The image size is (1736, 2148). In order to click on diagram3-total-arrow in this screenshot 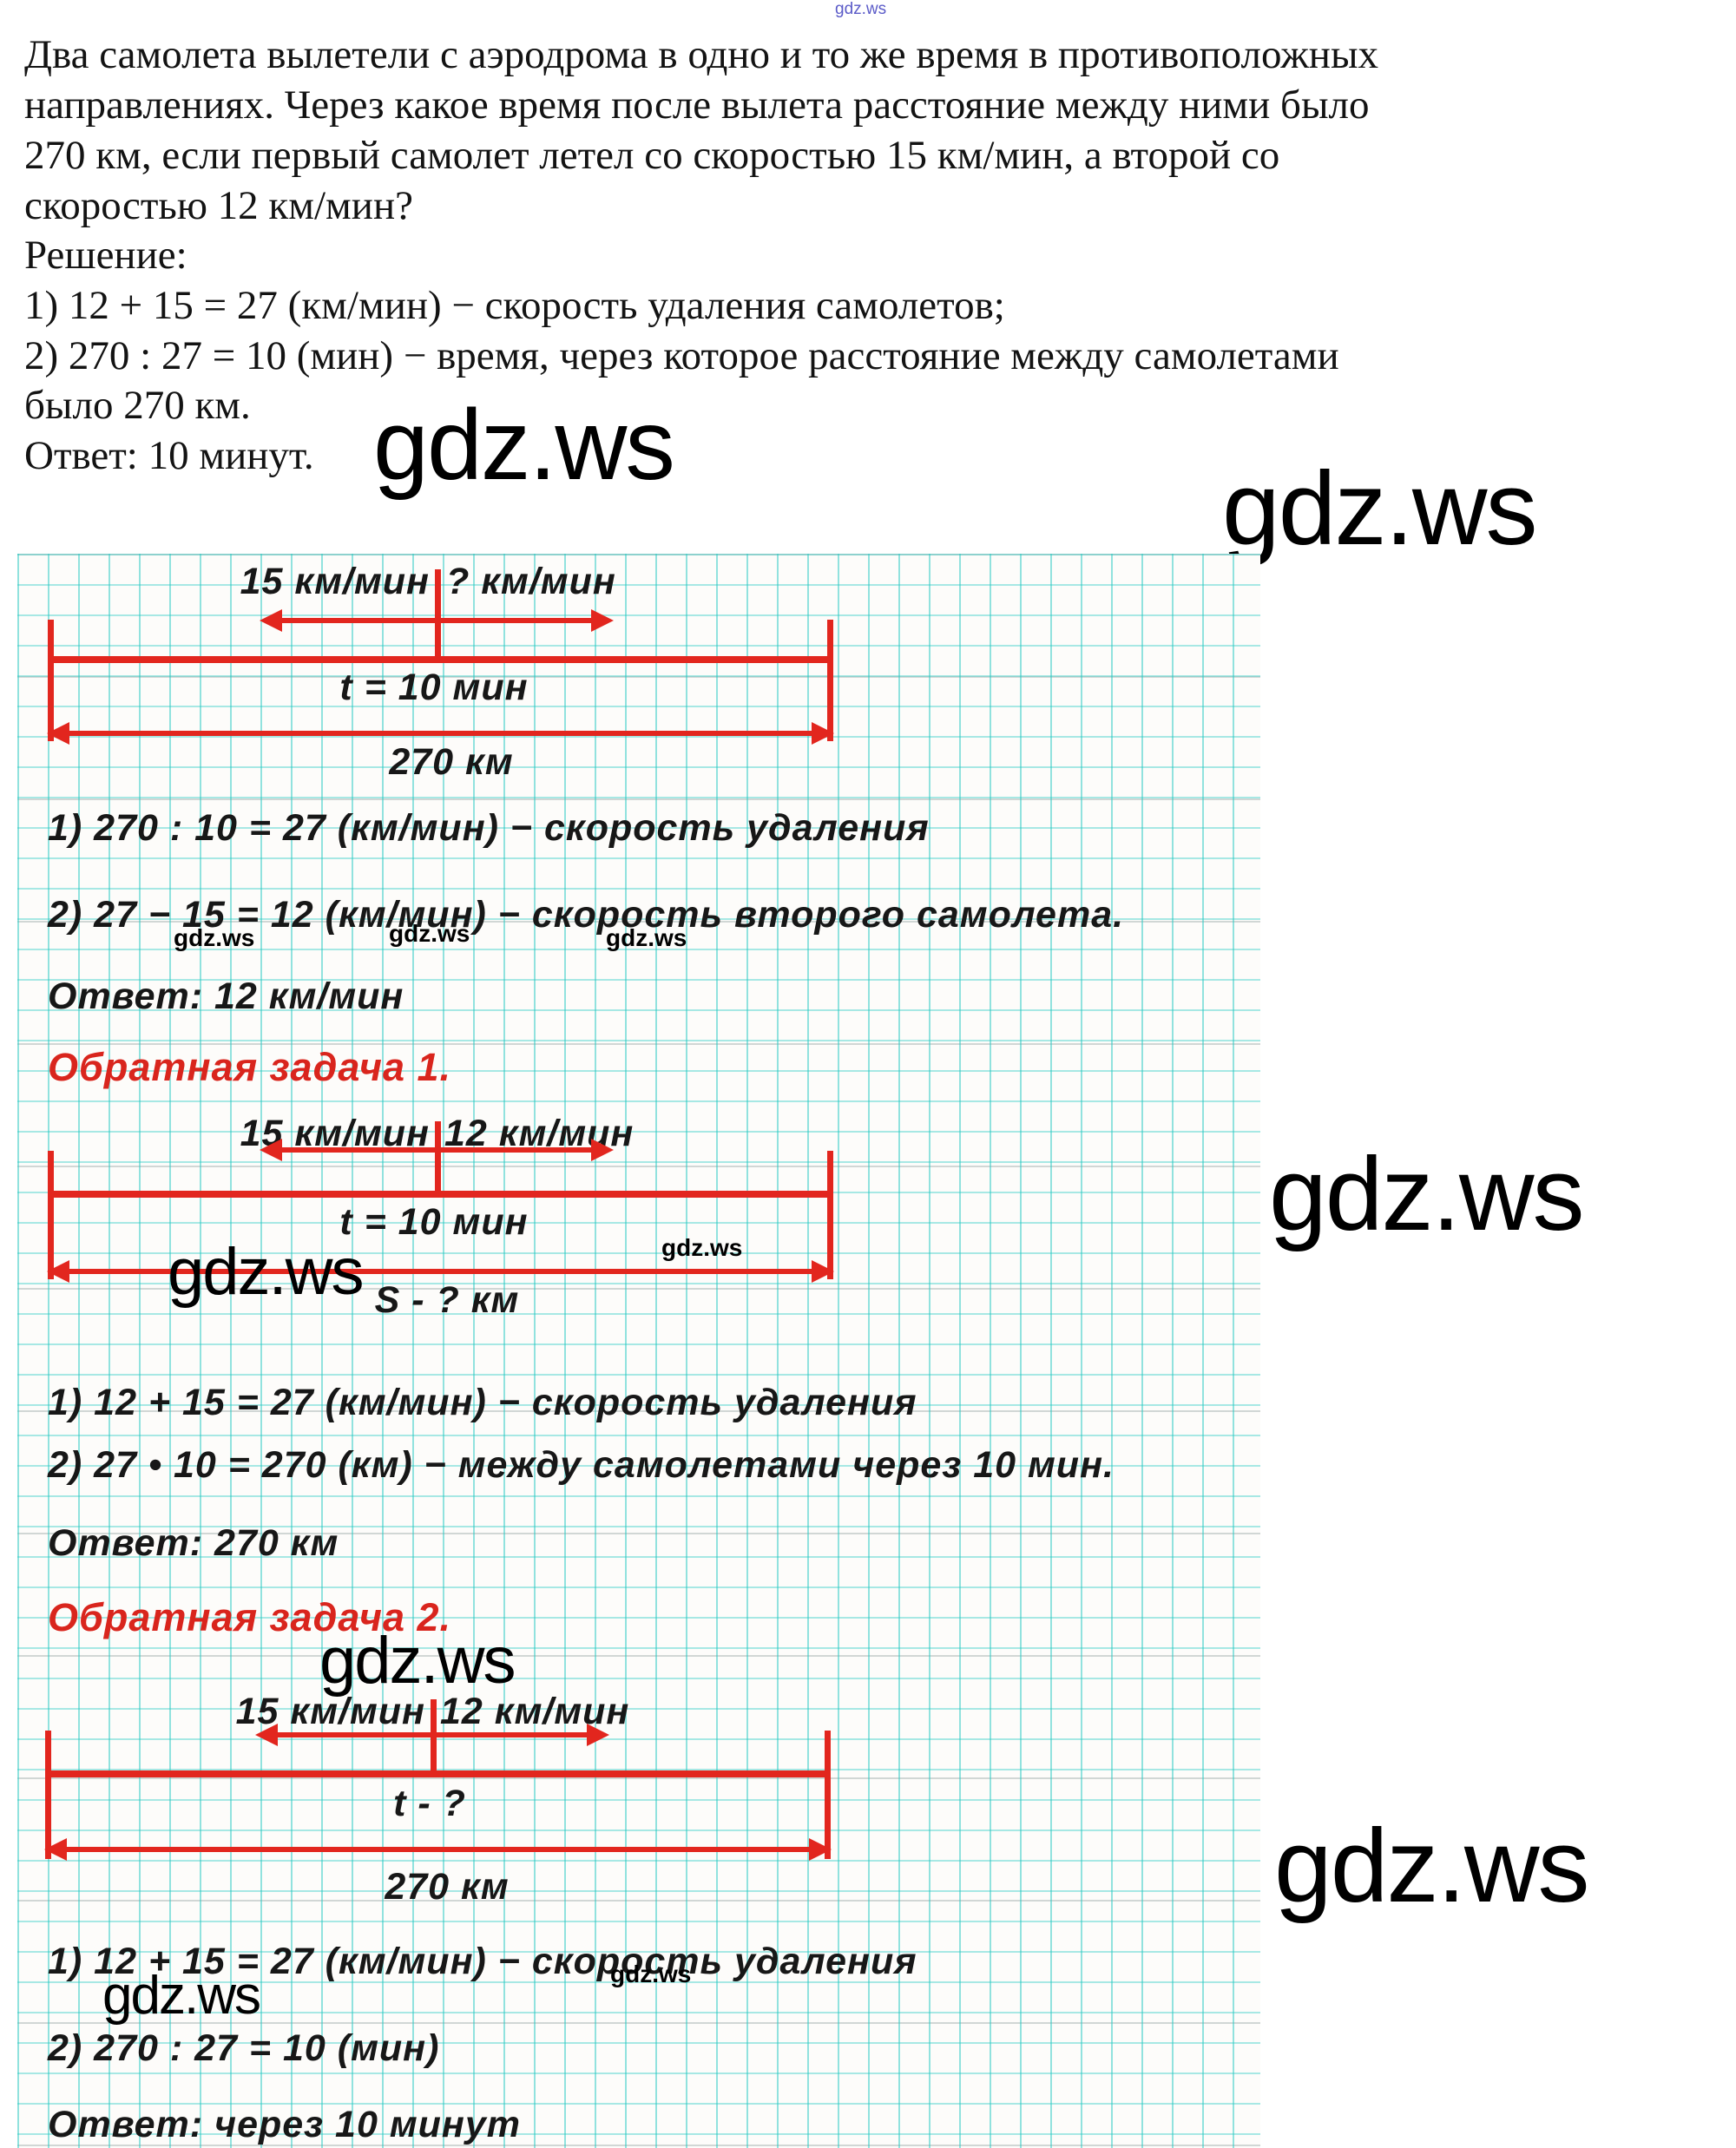, I will do `click(438, 1849)`.